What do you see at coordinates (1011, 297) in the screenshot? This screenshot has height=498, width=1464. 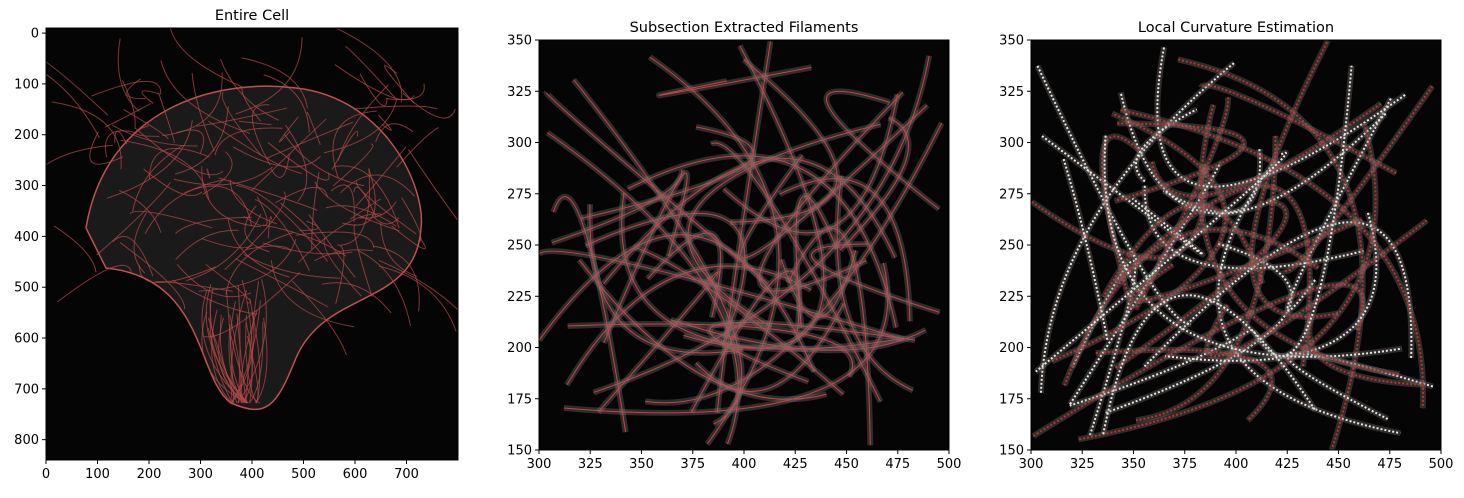 I see `y-tick-label: 225` at bounding box center [1011, 297].